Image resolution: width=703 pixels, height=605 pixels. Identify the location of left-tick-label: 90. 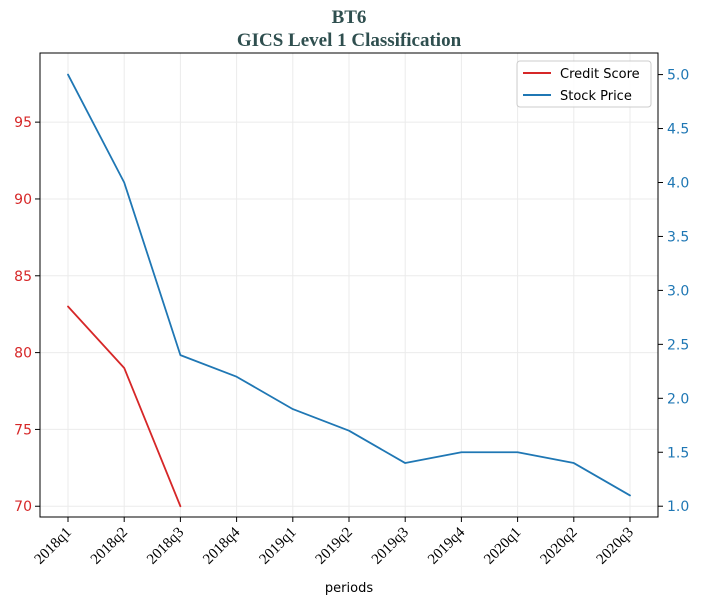
(23, 200).